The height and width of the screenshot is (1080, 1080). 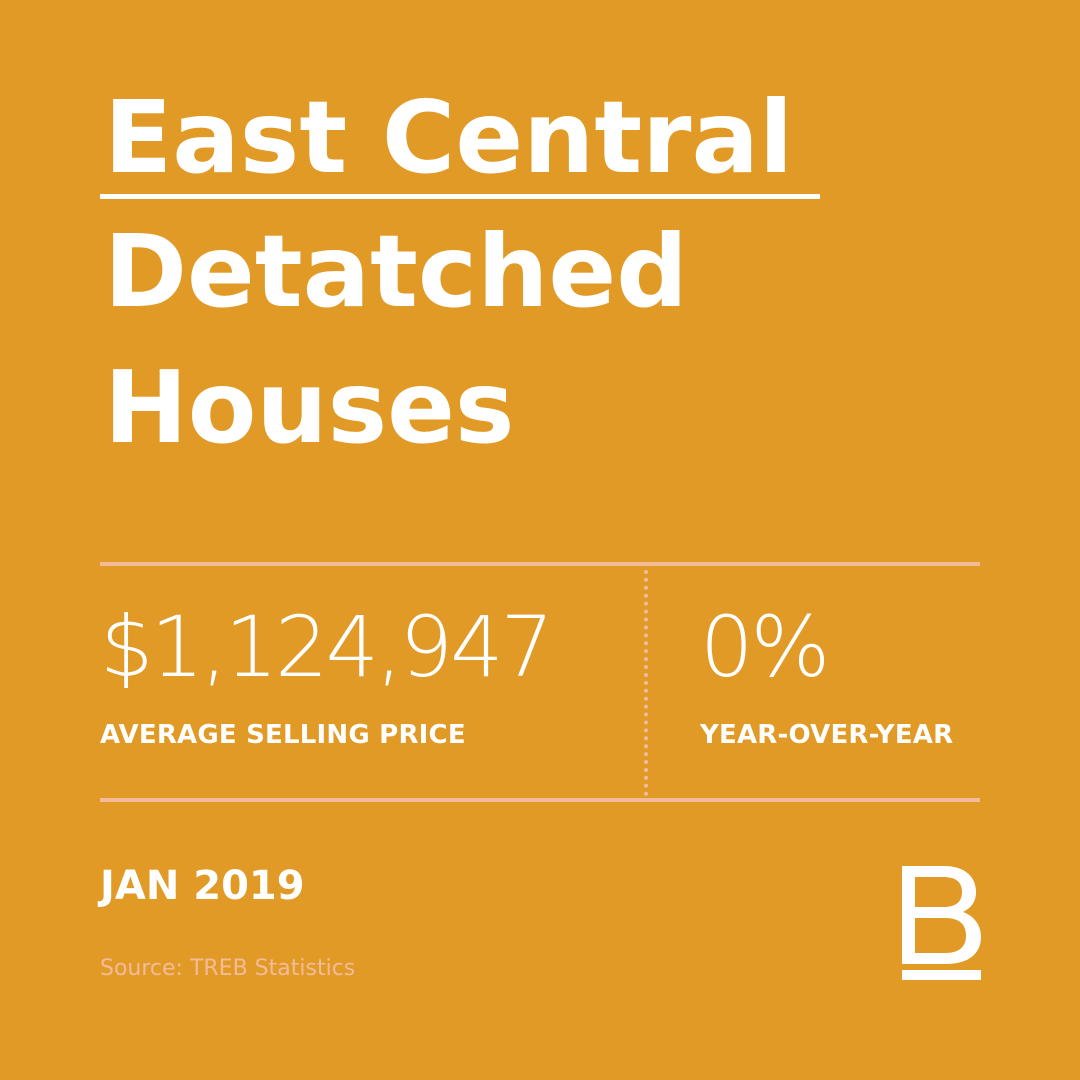 I want to click on yoy-label: YEAR-OVER-YEAR, so click(x=827, y=735).